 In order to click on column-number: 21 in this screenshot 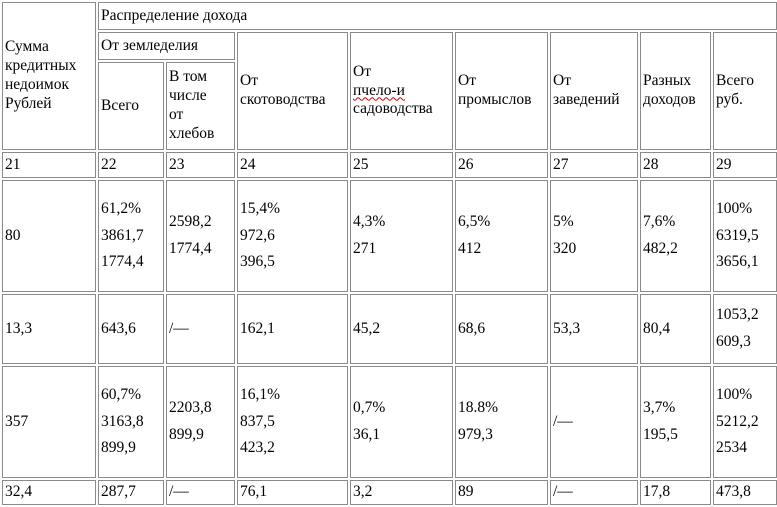, I will do `click(49, 165)`.